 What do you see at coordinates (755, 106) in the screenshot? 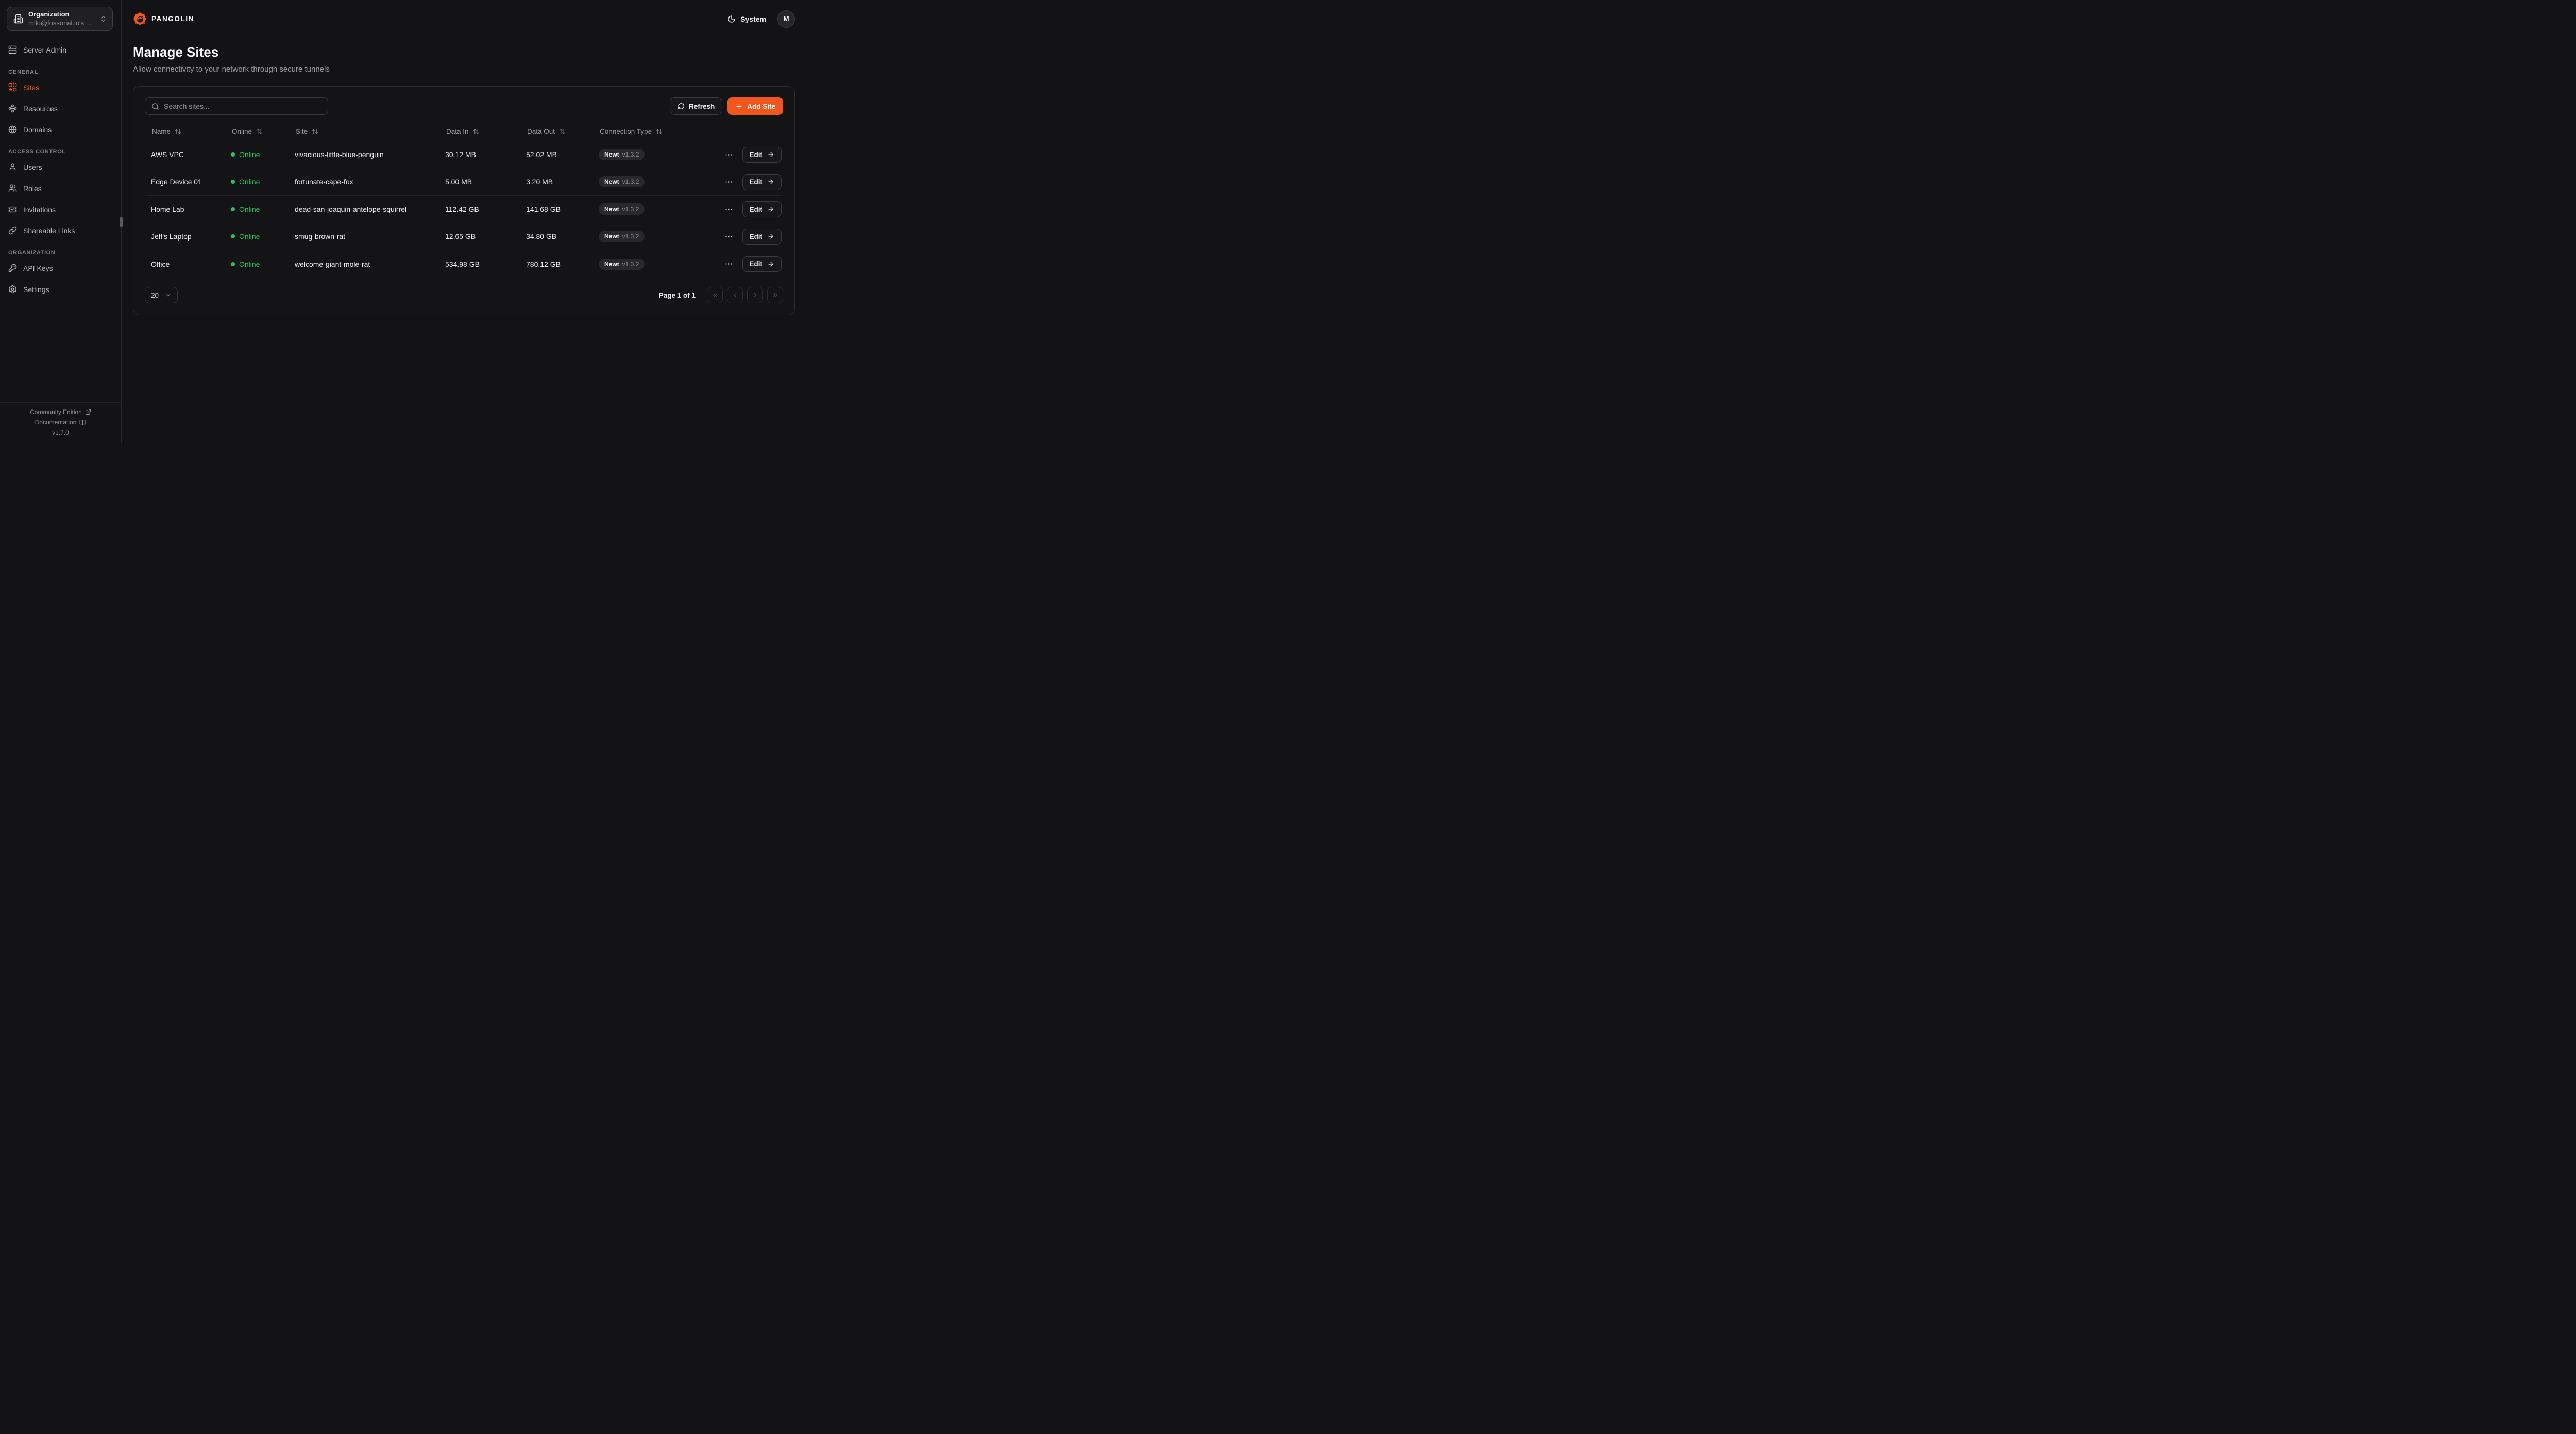
I see `add-site-button: Add Site` at bounding box center [755, 106].